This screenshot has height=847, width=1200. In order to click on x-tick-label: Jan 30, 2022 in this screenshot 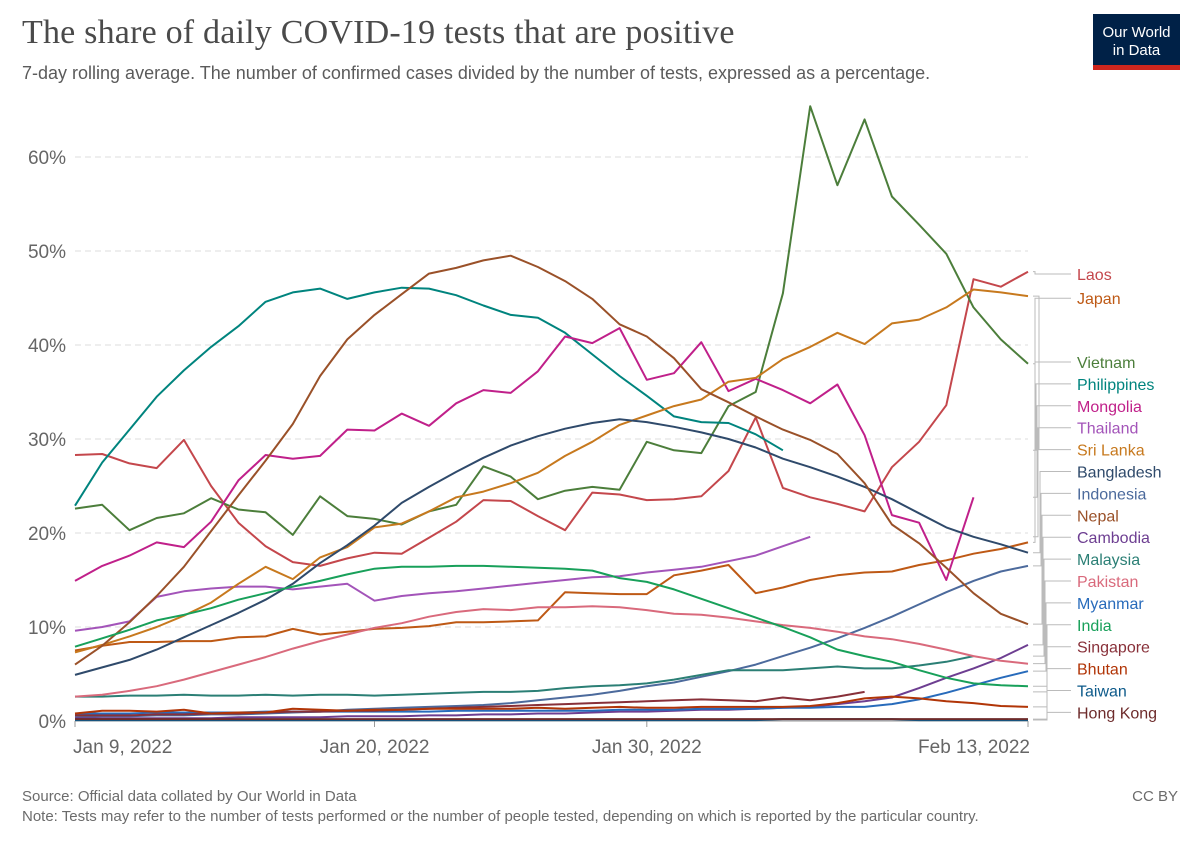, I will do `click(647, 747)`.